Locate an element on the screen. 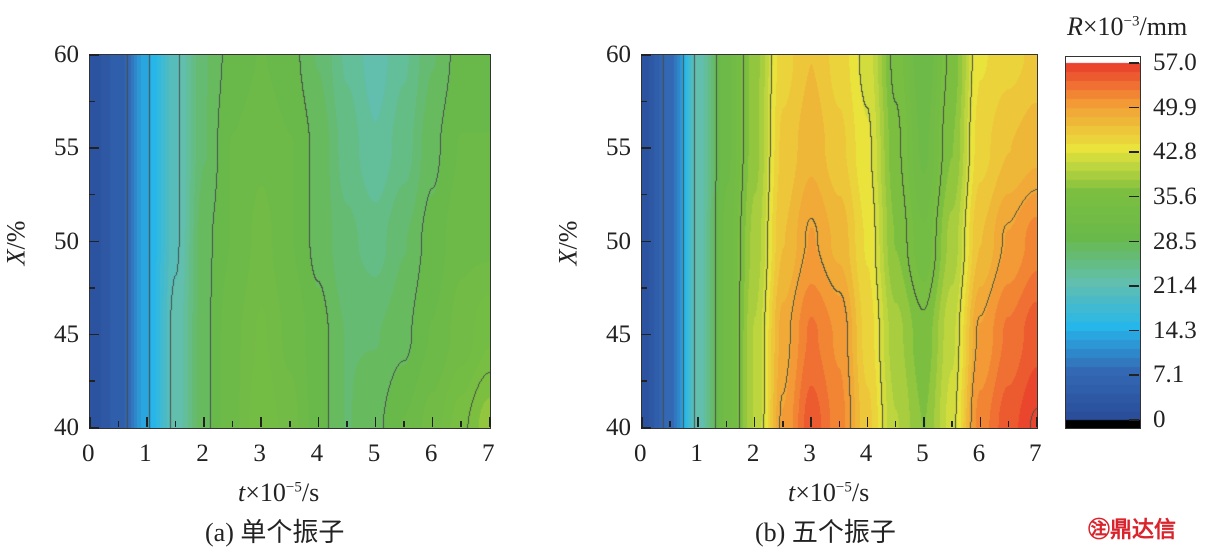 This screenshot has width=1217, height=550. colorbar-tick-label: 21.4 is located at coordinates (1175, 286).